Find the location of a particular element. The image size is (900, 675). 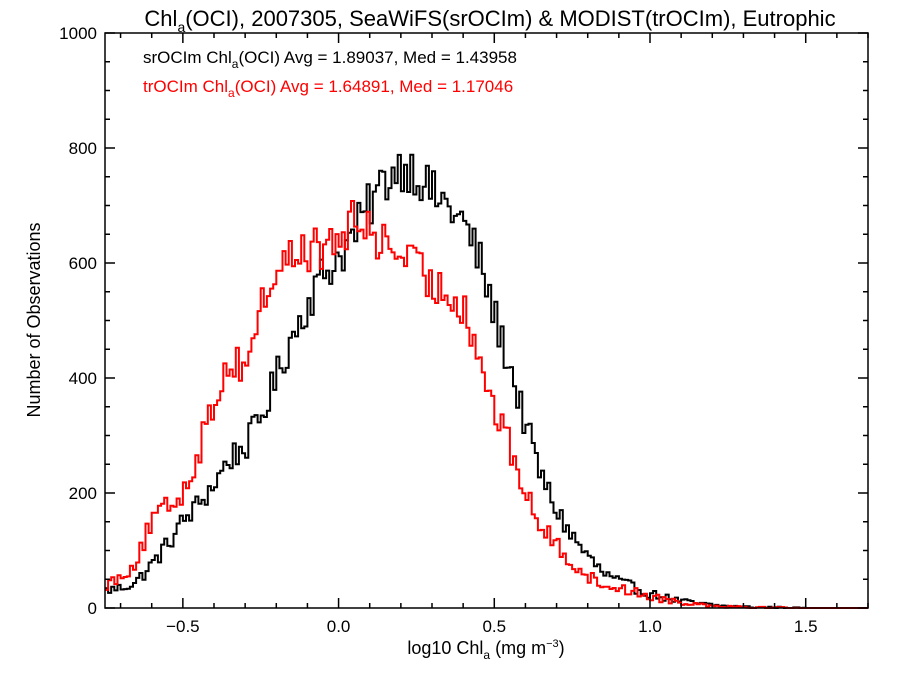

y-tick-label: 0 is located at coordinates (92, 608).